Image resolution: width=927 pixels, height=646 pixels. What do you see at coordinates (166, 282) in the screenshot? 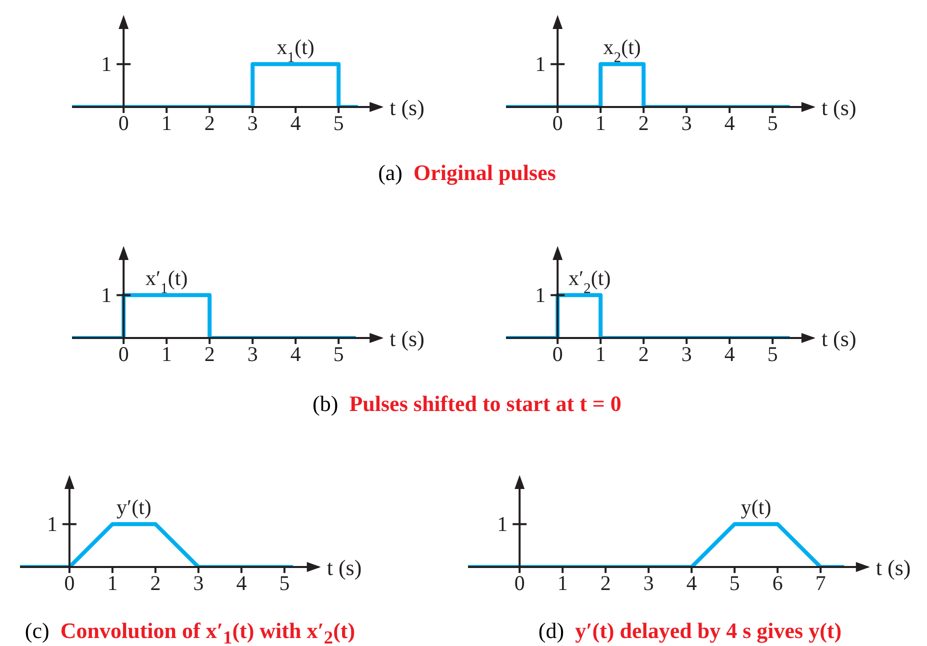
I see `series-label: x′$_{1}$(t)` at bounding box center [166, 282].